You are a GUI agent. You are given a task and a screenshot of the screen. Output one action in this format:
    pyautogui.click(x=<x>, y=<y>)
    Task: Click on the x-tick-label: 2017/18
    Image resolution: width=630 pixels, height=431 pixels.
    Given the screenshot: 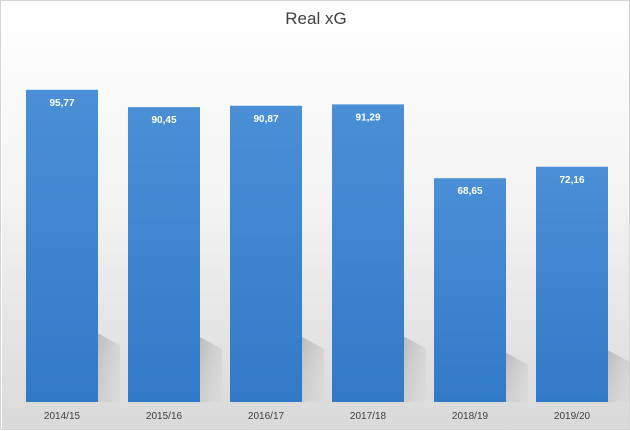 What is the action you would take?
    pyautogui.click(x=368, y=416)
    